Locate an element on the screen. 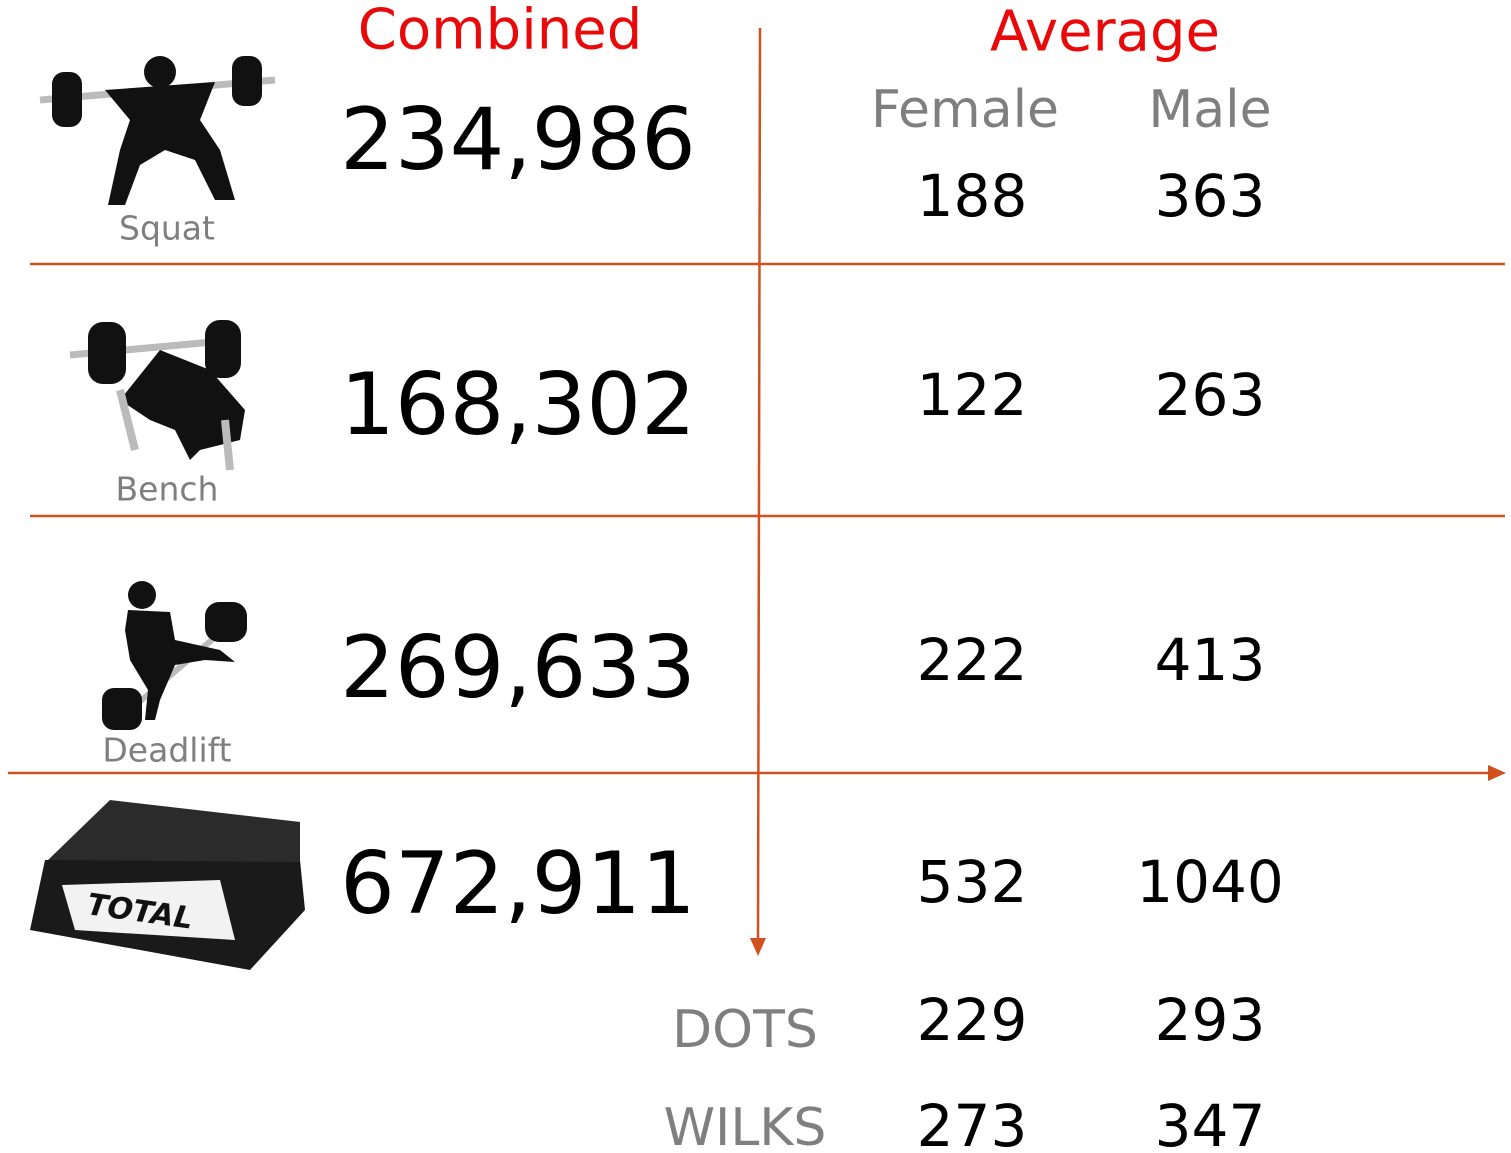 Image resolution: width=1511 pixels, height=1153 pixels. combined-value: 672,911 is located at coordinates (518, 884).